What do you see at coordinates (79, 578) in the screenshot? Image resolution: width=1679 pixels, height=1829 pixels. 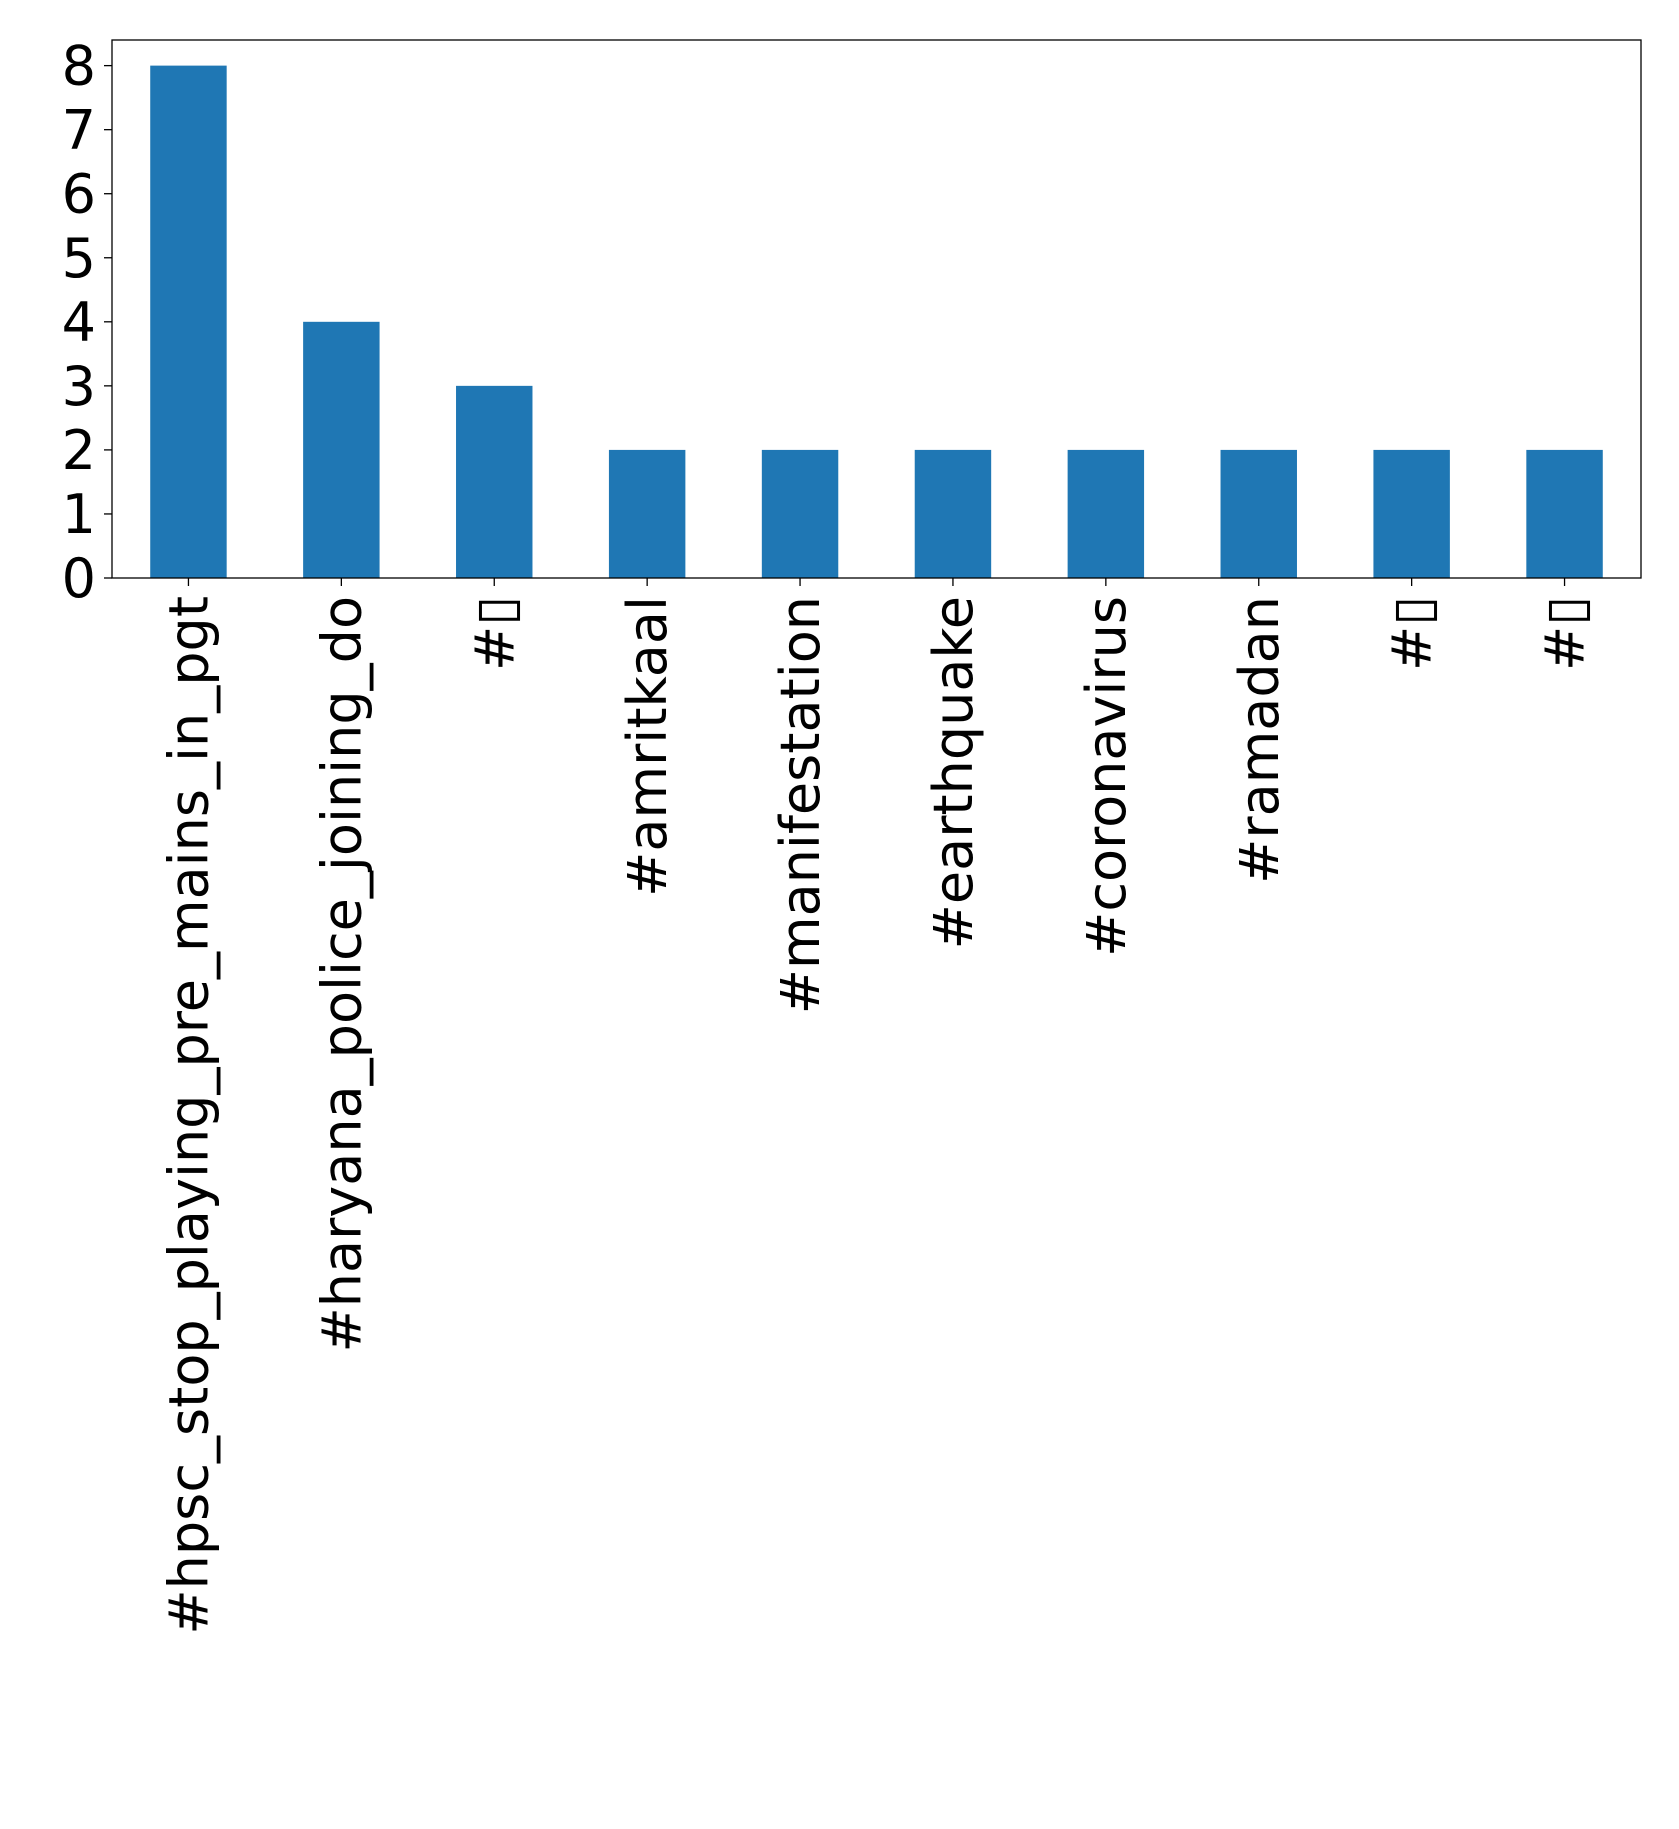 I see `y-tick-label: 0` at bounding box center [79, 578].